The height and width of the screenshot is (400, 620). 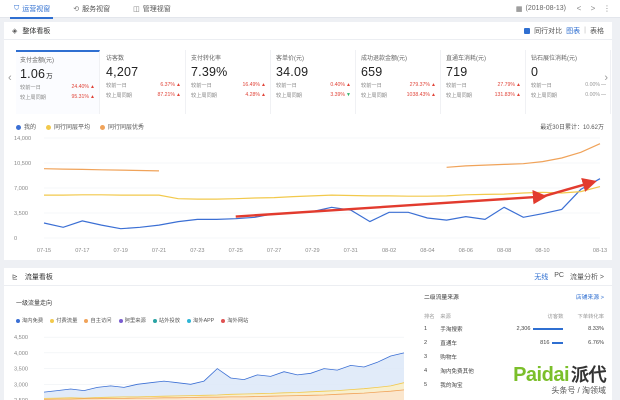 I want to click on table-row: 4 淘内免费其他, so click(x=514, y=371).